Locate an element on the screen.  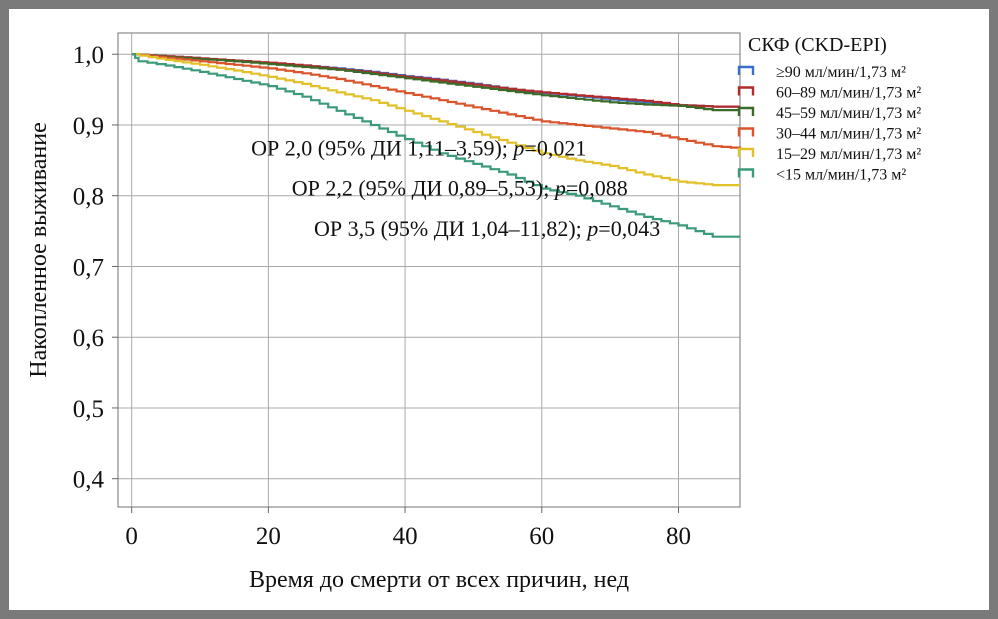
y-tick-label: 0,5 is located at coordinates (88, 409).